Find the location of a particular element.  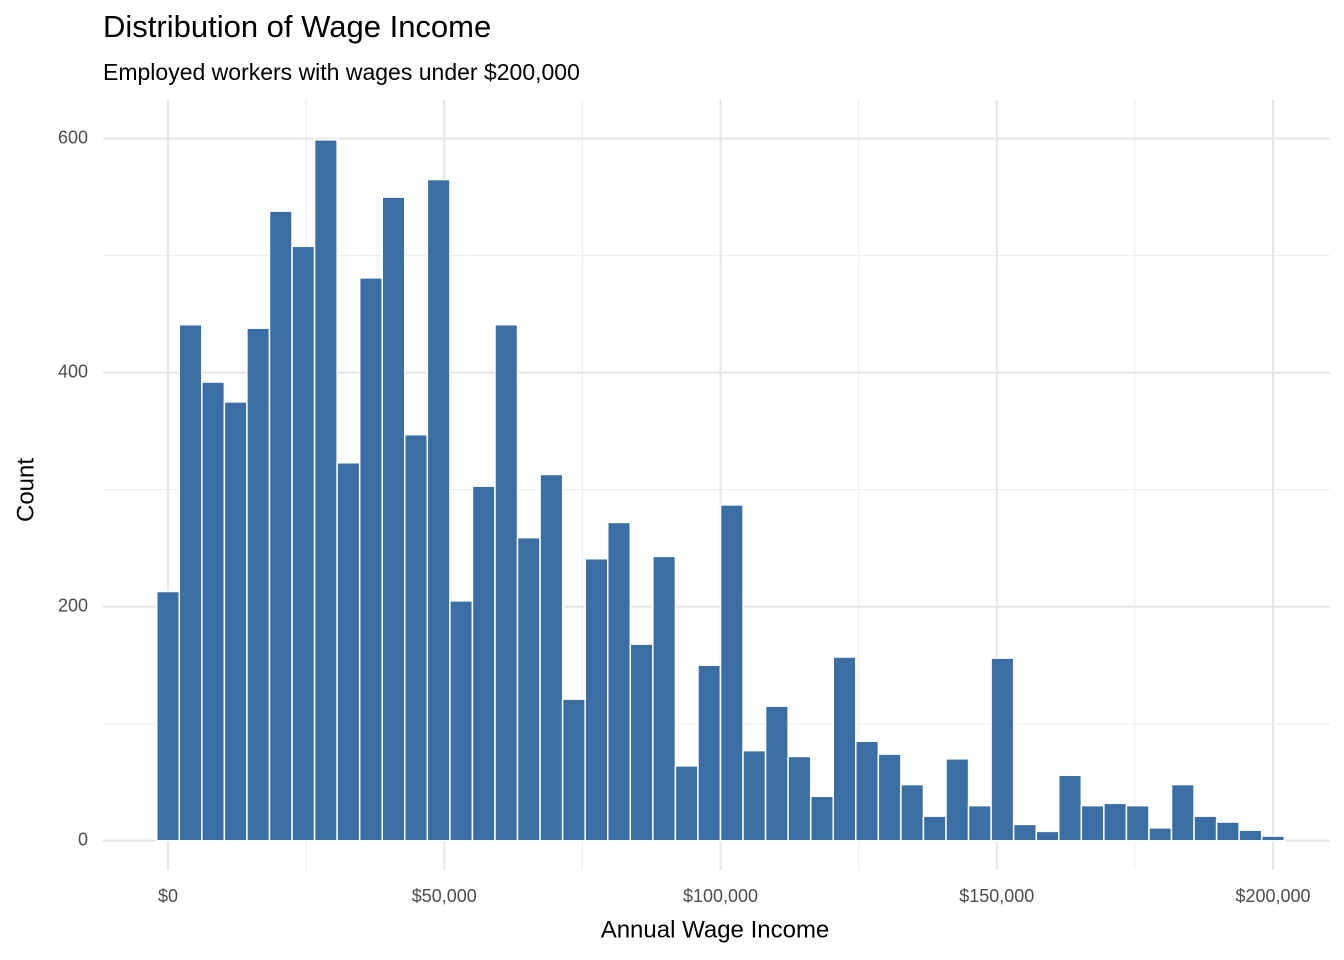

y-tick-label: 400 is located at coordinates (73, 371).